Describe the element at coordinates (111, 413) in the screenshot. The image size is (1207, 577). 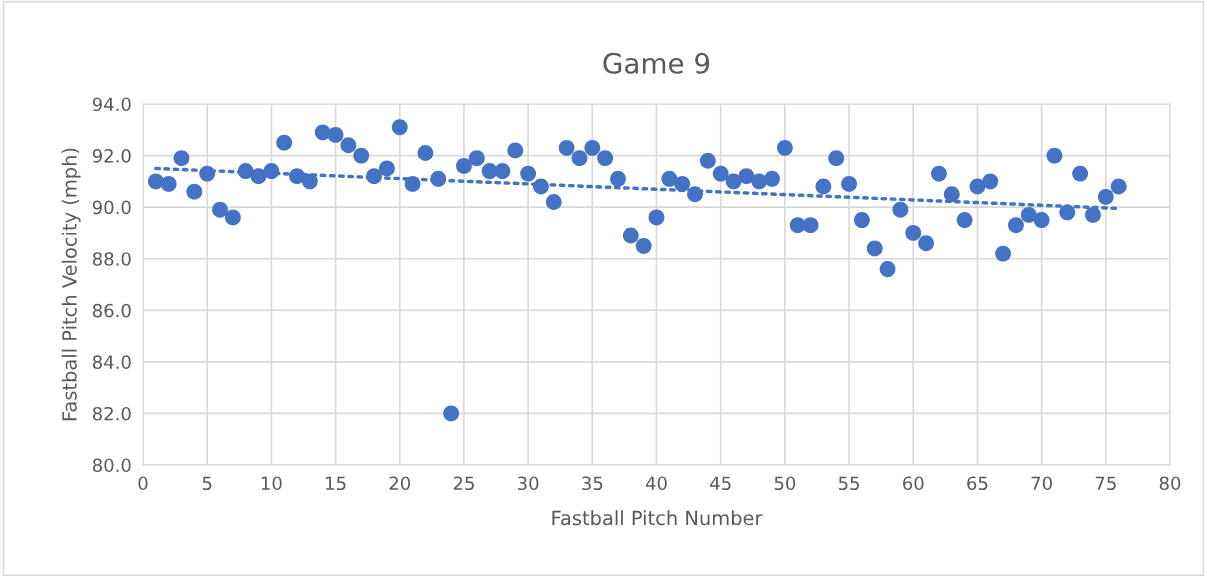
I see `y-tick-label: 82.0` at that location.